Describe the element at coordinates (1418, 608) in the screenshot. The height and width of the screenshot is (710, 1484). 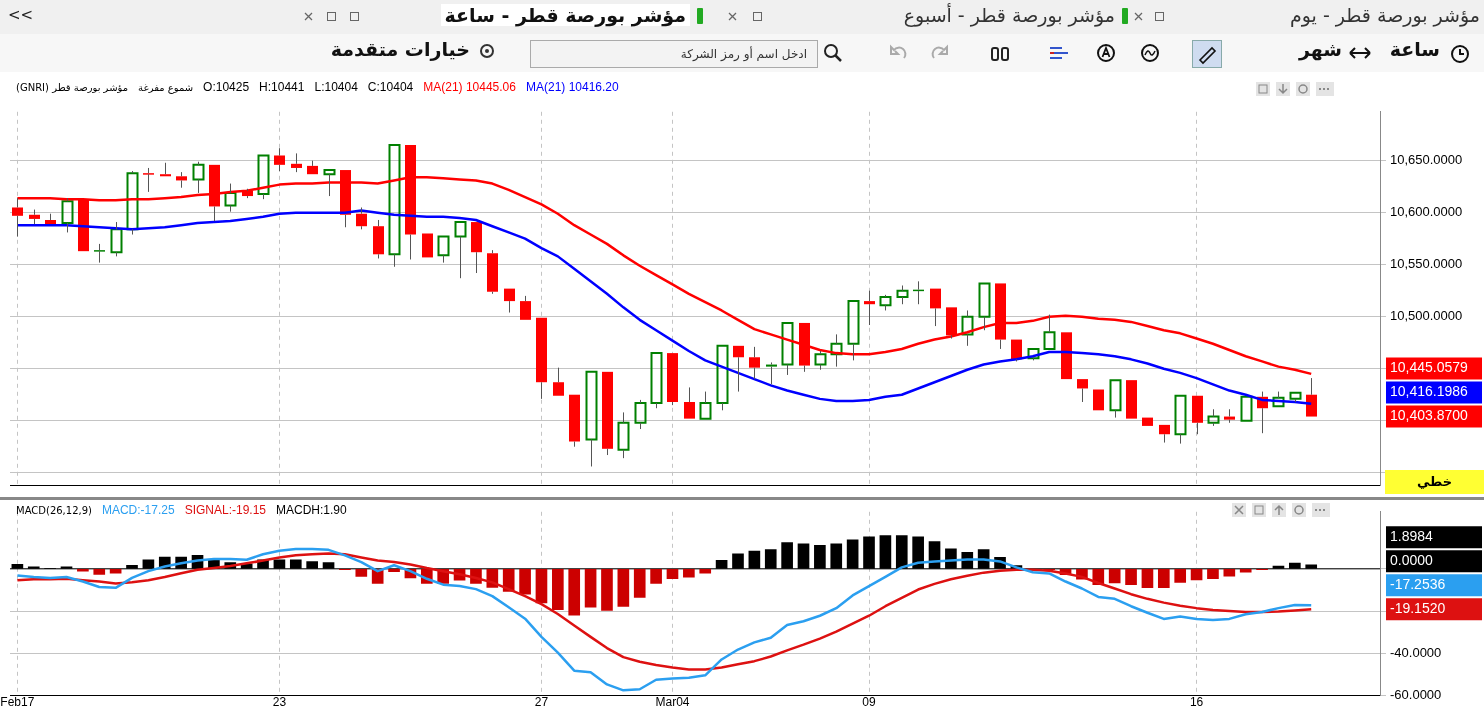
I see `text: -19.1520` at that location.